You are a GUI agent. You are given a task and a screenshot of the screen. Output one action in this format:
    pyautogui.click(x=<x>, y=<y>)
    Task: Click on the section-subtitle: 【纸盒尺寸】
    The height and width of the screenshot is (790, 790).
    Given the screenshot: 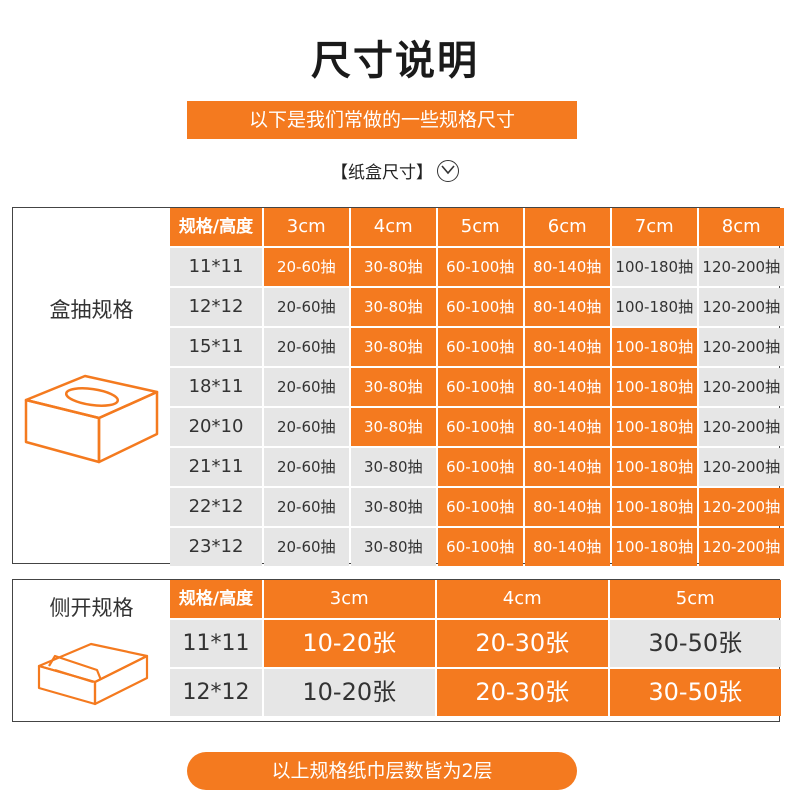 What is the action you would take?
    pyautogui.click(x=395, y=171)
    